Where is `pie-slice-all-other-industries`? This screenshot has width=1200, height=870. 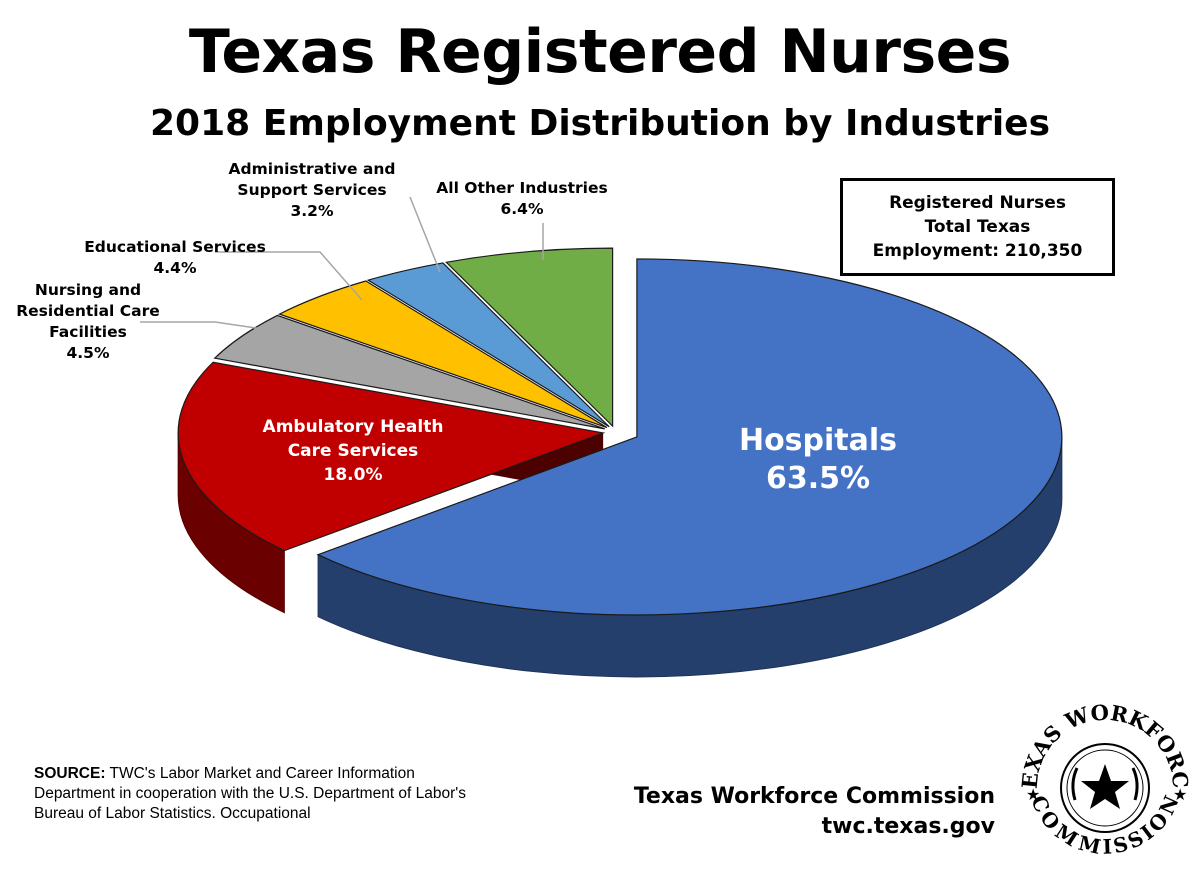 pie-slice-all-other-industries is located at coordinates (529, 337).